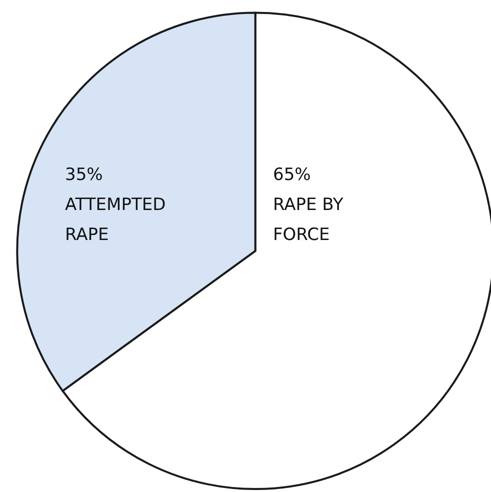 The height and width of the screenshot is (492, 491). Describe the element at coordinates (84, 175) in the screenshot. I see `data-label: 35%` at that location.